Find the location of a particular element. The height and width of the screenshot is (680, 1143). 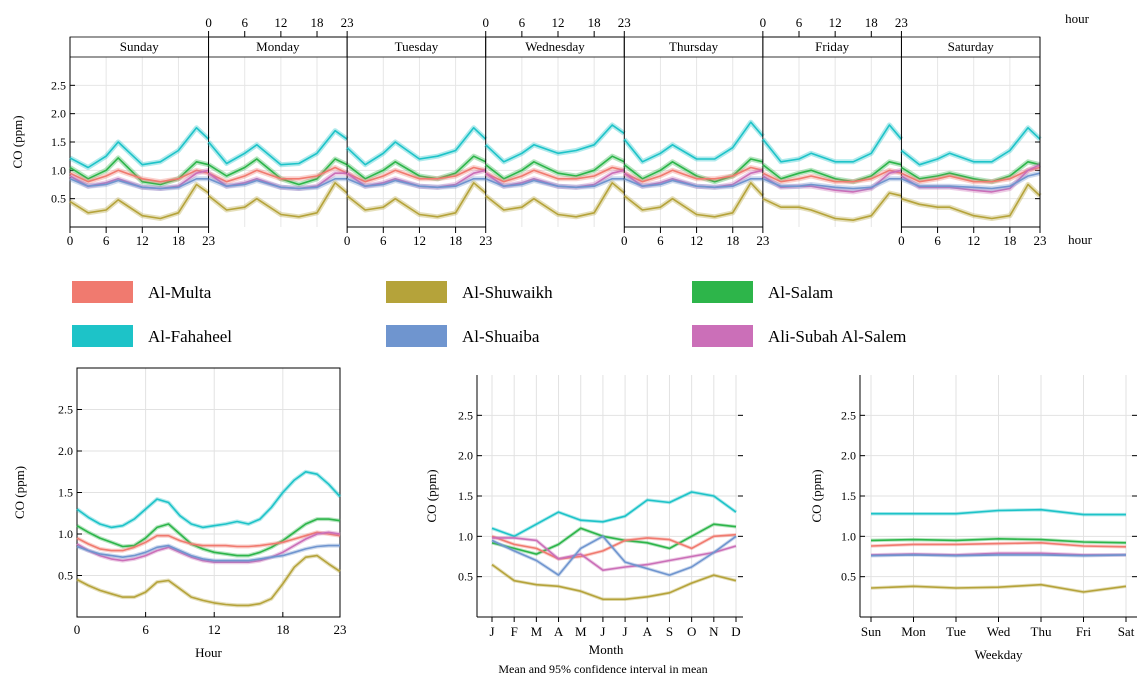

legend-item-al-shuwaikh: Al-Shuwaikh is located at coordinates (469, 292).